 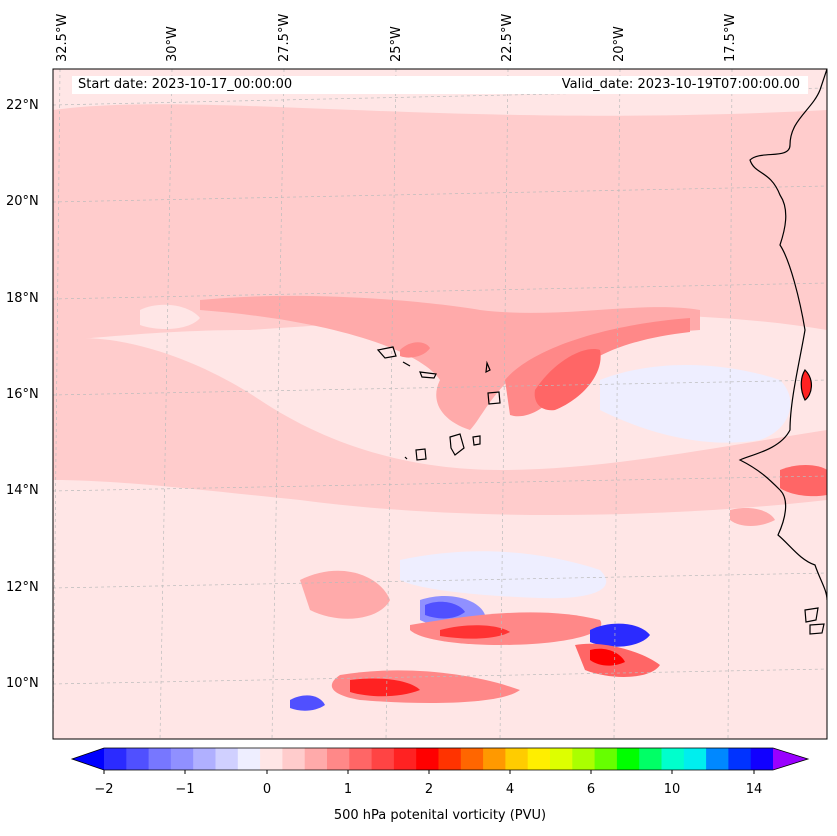 I want to click on lat-label: 14°N, so click(x=22, y=490).